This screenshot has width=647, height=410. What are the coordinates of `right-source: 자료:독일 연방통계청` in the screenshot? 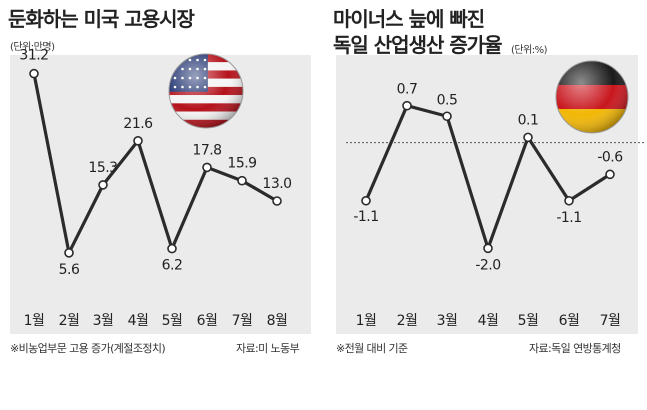 It's located at (575, 348).